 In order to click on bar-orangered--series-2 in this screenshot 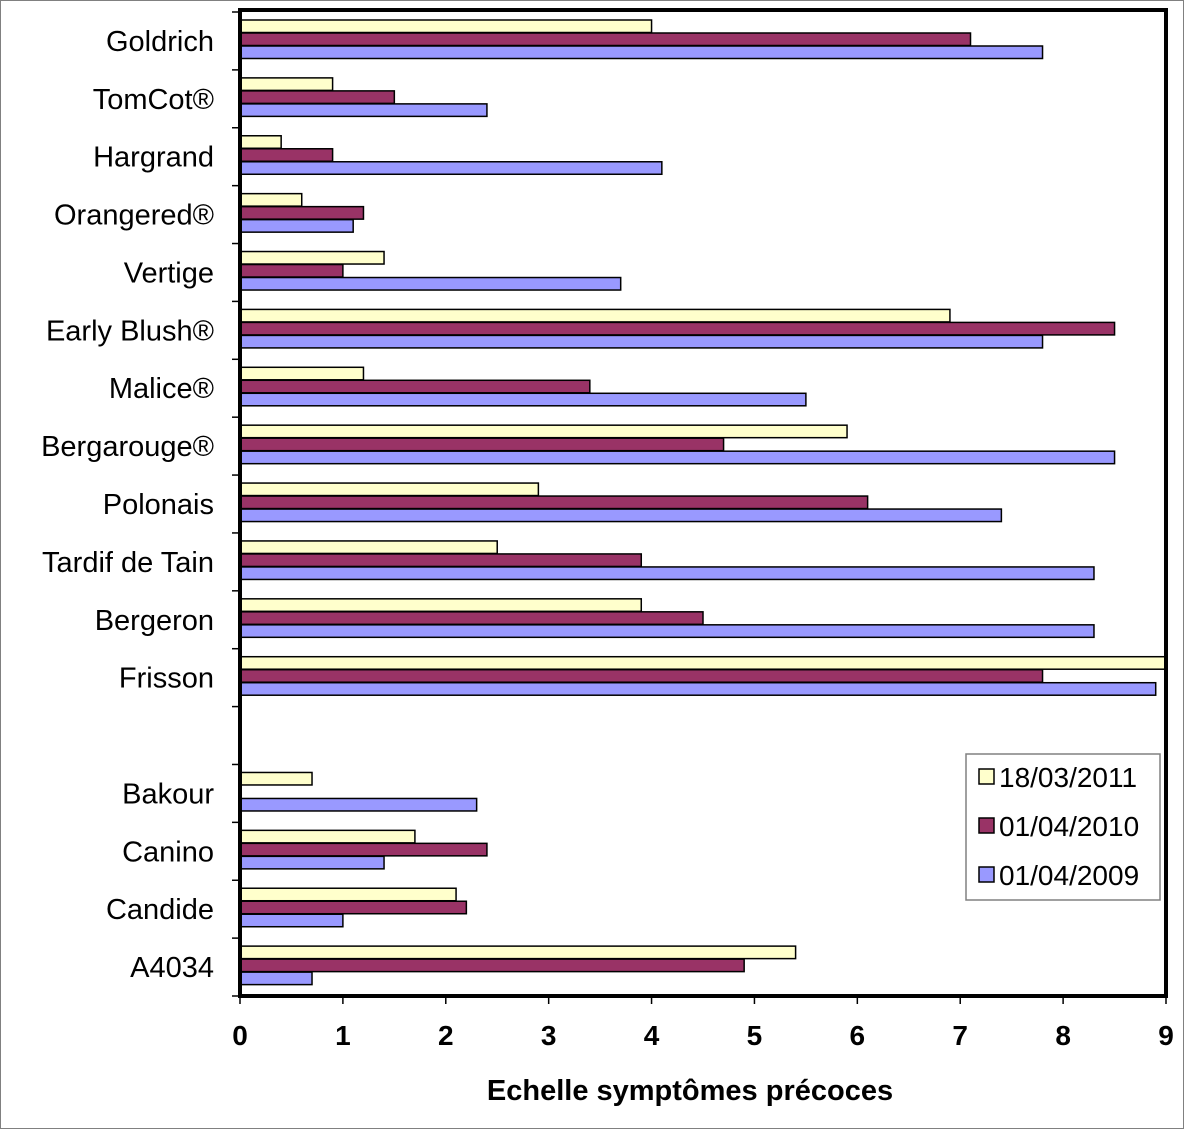, I will do `click(296, 225)`.